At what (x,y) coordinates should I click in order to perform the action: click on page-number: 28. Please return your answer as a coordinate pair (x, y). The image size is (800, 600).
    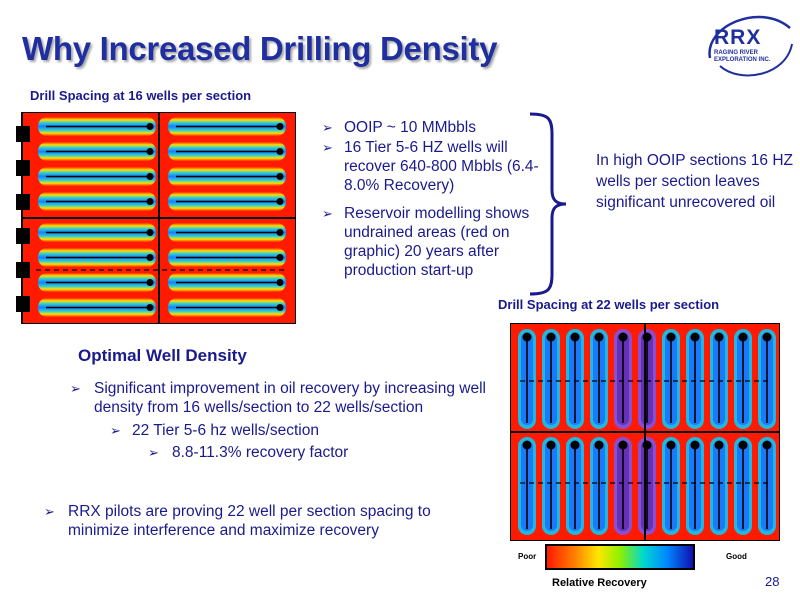
    Looking at the image, I should click on (772, 581).